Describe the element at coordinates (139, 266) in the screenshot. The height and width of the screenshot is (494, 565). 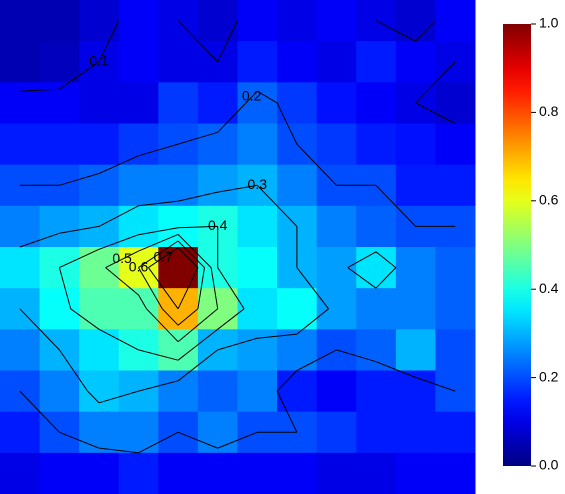
I see `contour-label: 0.6` at that location.